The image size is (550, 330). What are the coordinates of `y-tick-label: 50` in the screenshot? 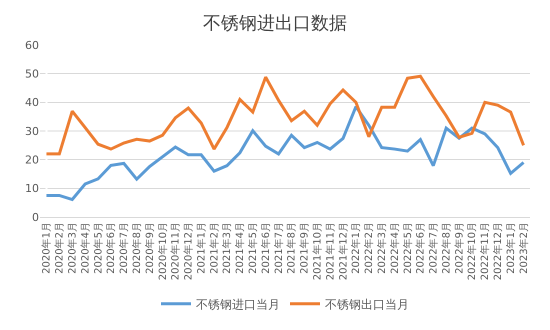 It's located at (32, 74).